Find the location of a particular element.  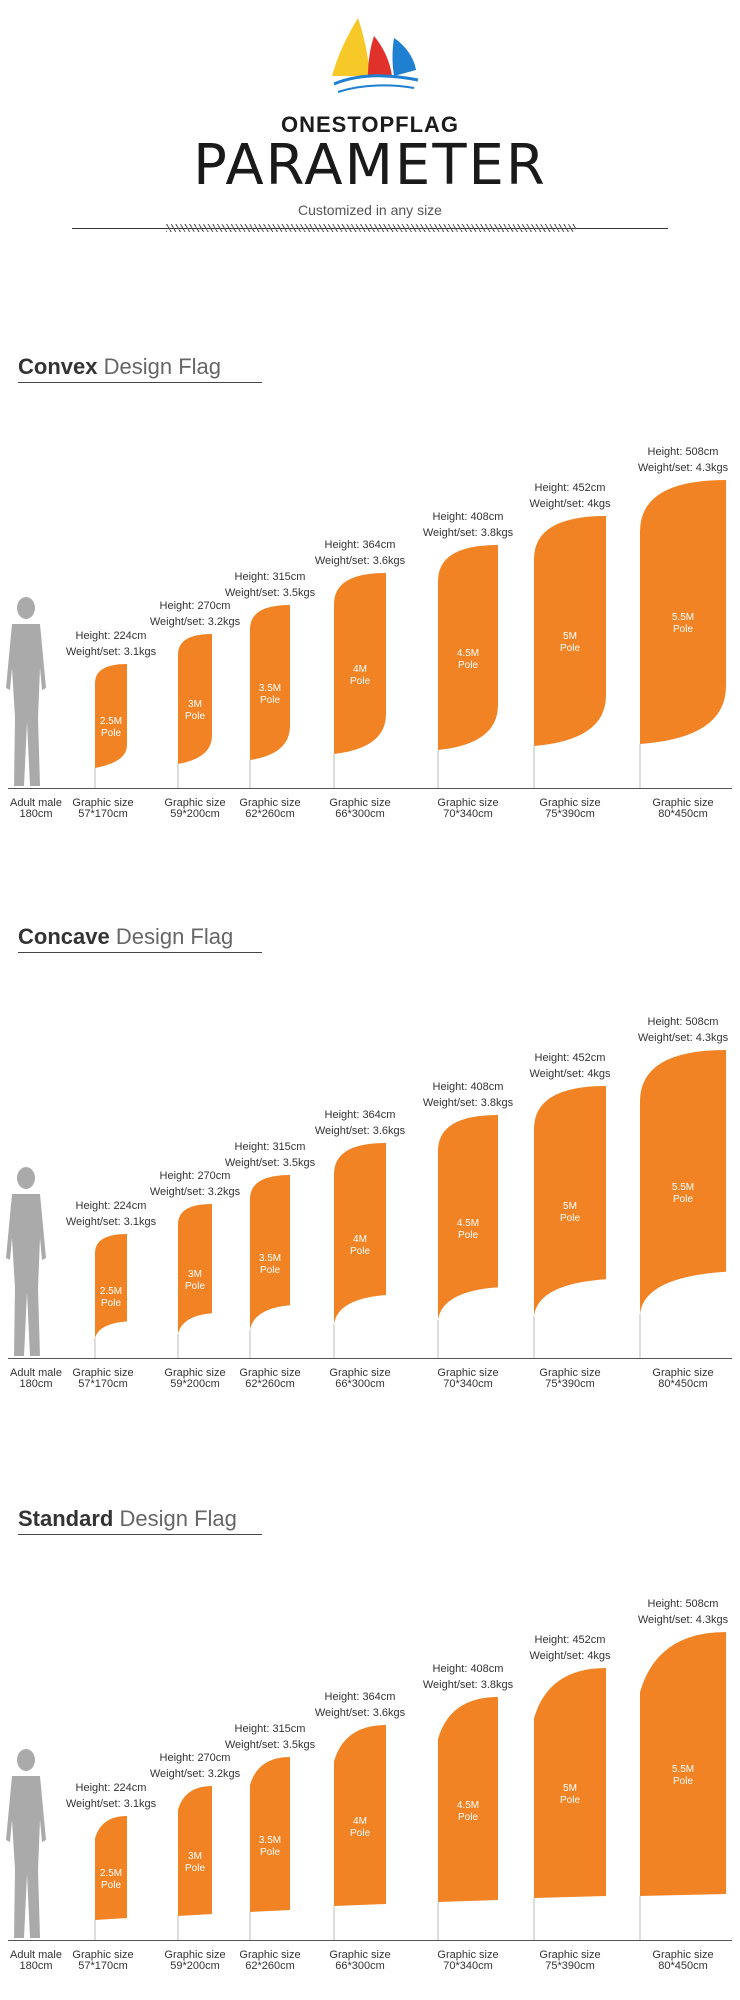

pole-size-label: 5.5M Pole is located at coordinates (683, 624).